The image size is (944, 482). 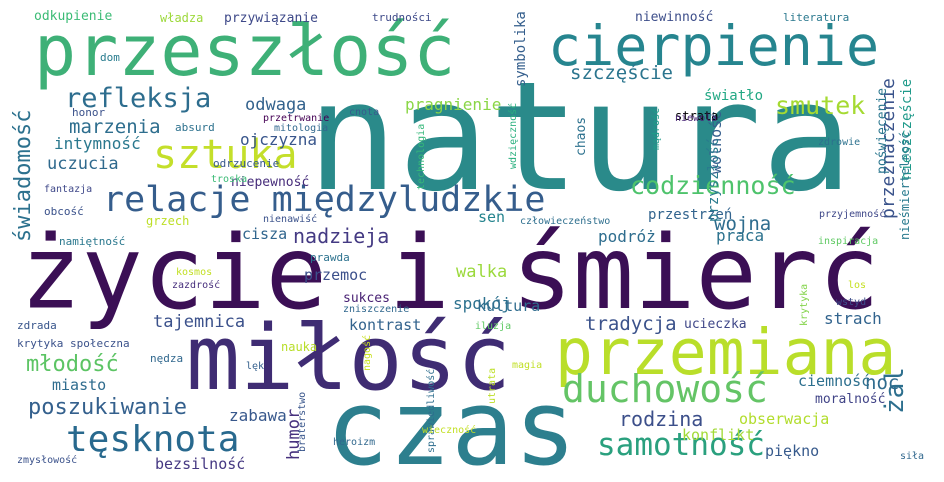 What do you see at coordinates (513, 135) in the screenshot?
I see `word: wdzięczność` at bounding box center [513, 135].